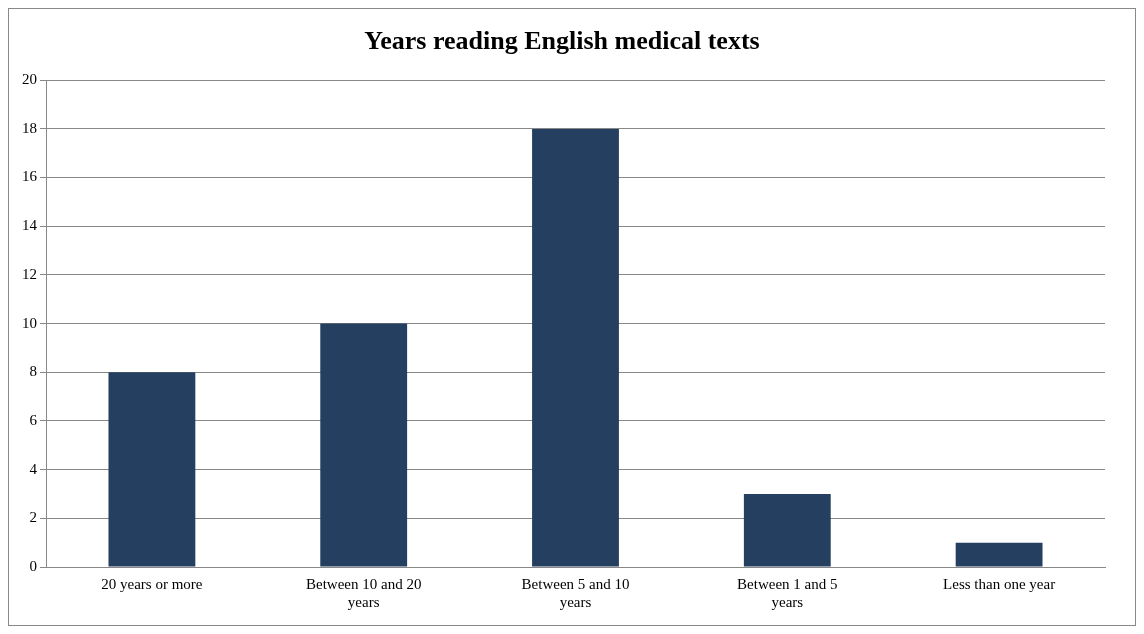  I want to click on y-tick-label: 8, so click(33, 371).